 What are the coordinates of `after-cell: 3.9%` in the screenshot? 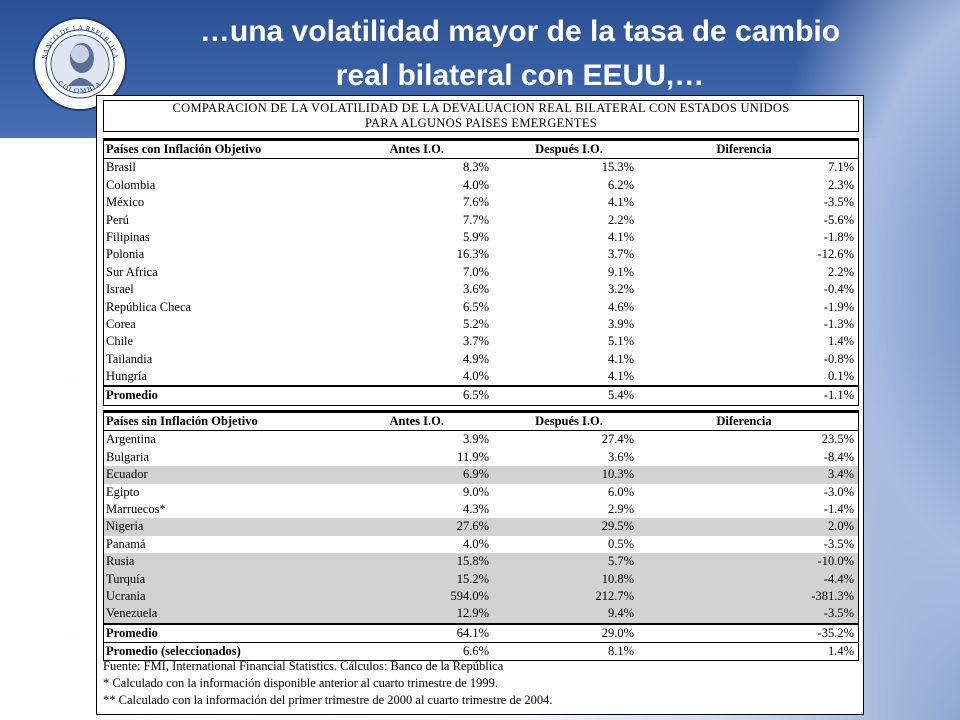 It's located at (620, 323).